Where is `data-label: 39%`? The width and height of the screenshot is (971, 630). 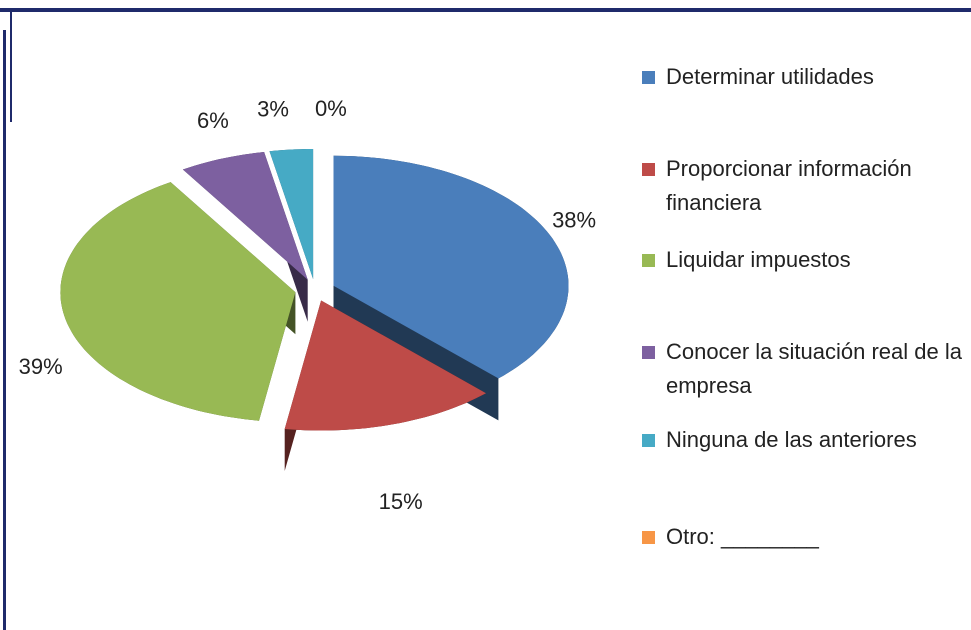 data-label: 39% is located at coordinates (41, 366).